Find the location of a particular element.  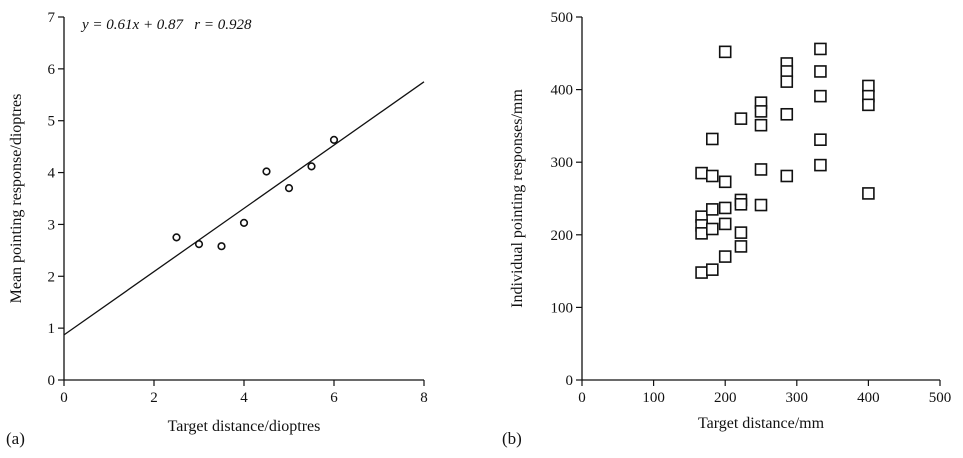

x-tick-label: 500 is located at coordinates (940, 398).